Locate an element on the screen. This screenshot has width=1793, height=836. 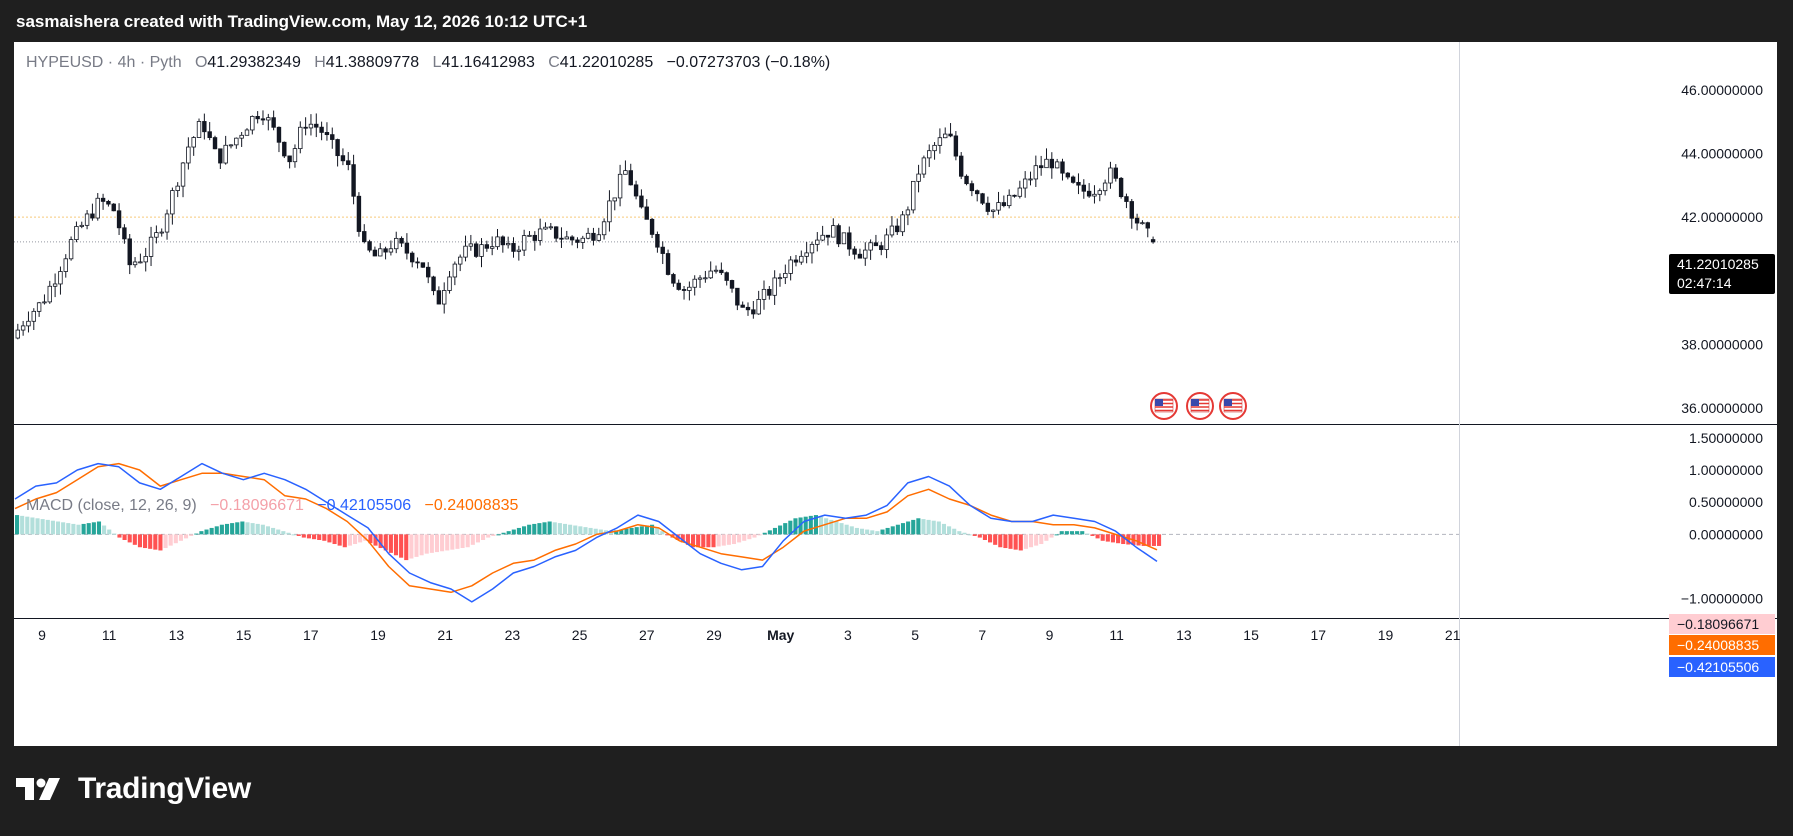
time-tick-label: 17 is located at coordinates (1319, 635).